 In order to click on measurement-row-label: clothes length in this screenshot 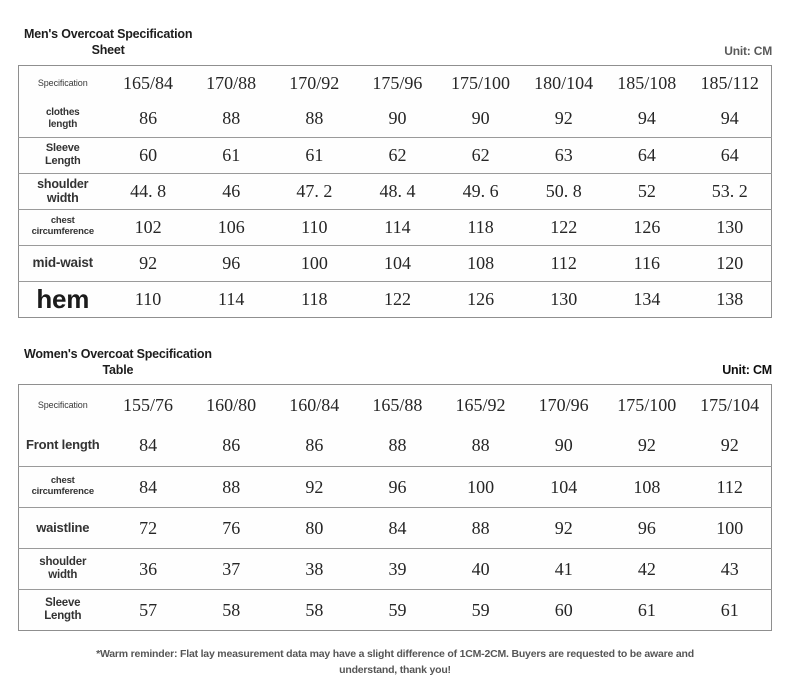, I will do `click(62, 118)`.